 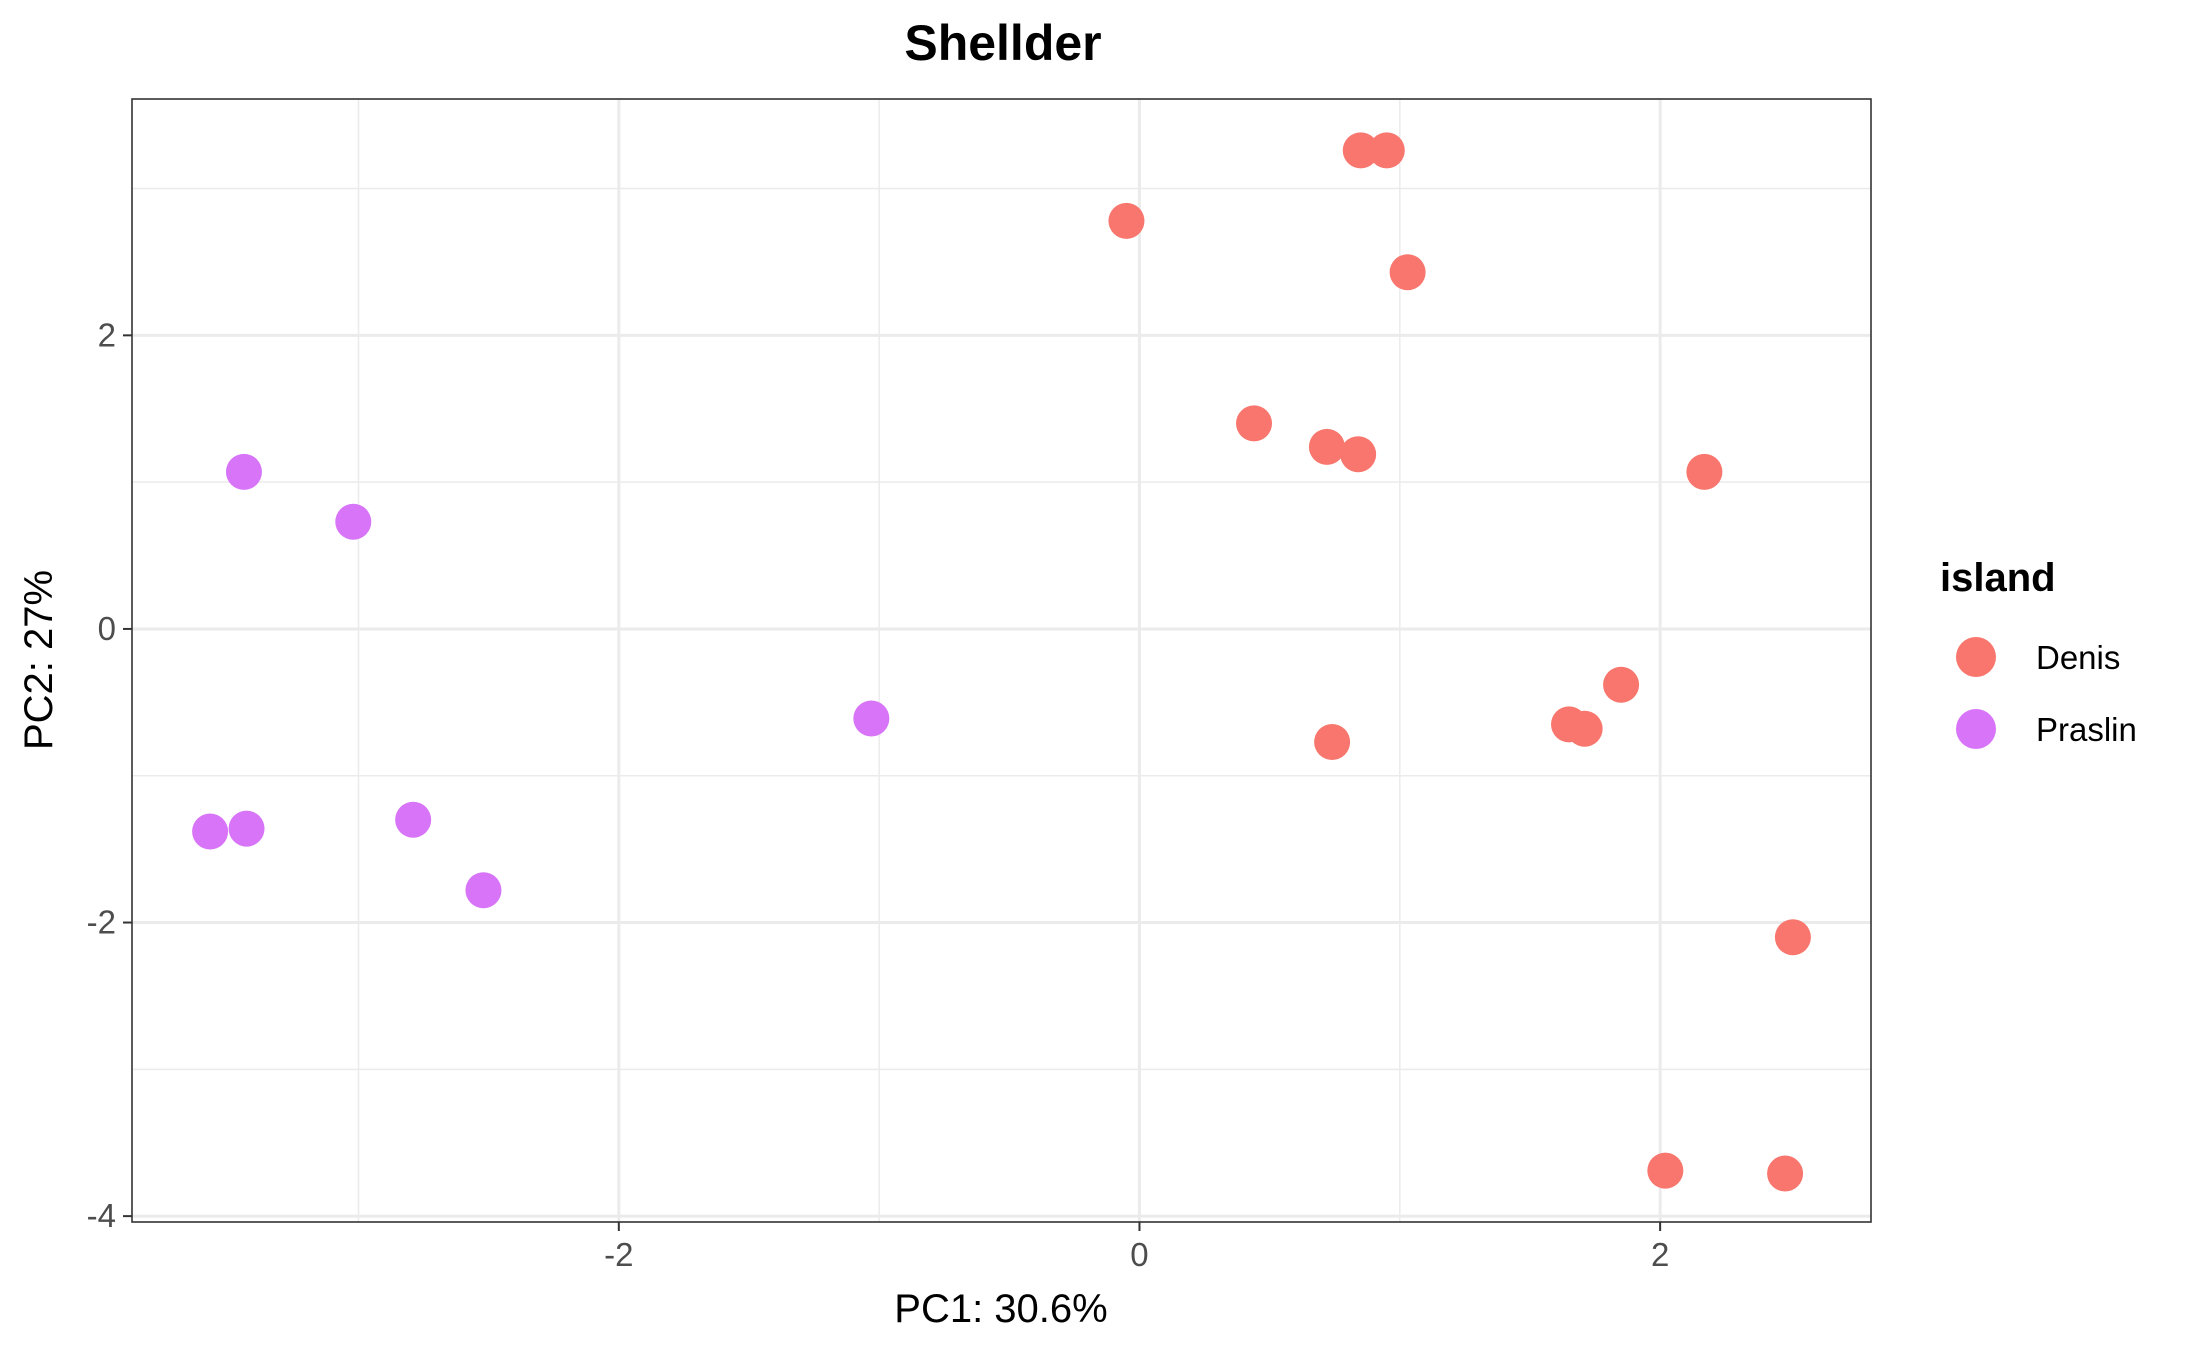 What do you see at coordinates (1998, 578) in the screenshot?
I see `legend-title: island` at bounding box center [1998, 578].